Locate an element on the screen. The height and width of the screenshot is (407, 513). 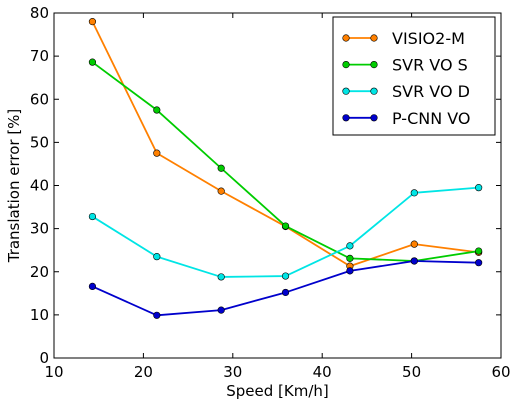
legend-box is located at coordinates (414, 76).